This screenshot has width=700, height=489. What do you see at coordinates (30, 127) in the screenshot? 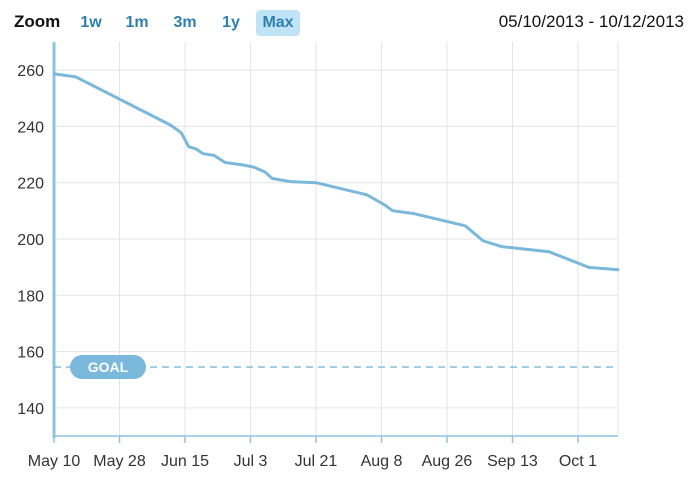
I see `y-tick-label: 240` at bounding box center [30, 127].